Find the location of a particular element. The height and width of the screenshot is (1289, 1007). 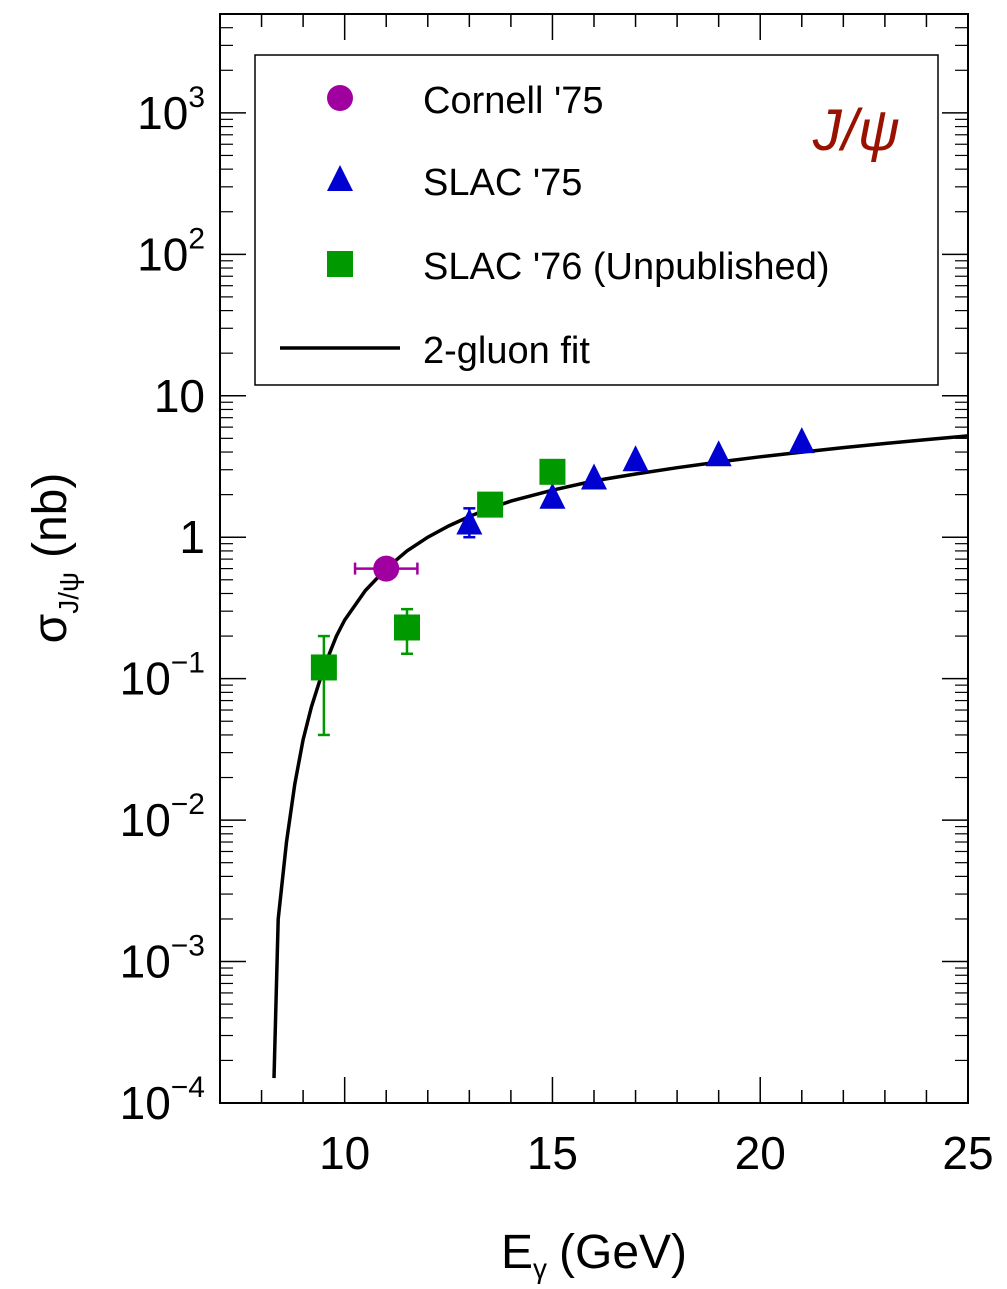

particle-label: J/ψ is located at coordinates (856, 130).